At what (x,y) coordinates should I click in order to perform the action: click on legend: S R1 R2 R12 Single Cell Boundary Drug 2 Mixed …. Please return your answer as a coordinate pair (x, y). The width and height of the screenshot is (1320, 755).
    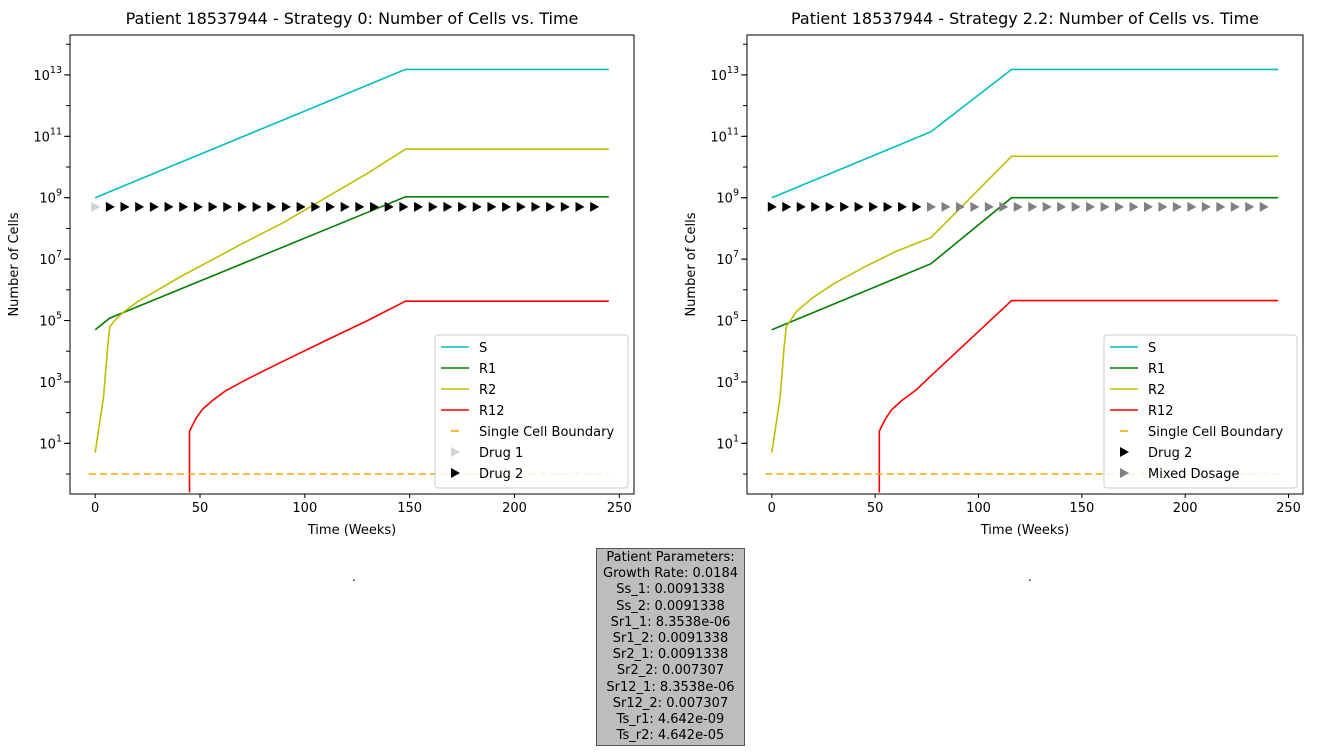
    Looking at the image, I should click on (1200, 411).